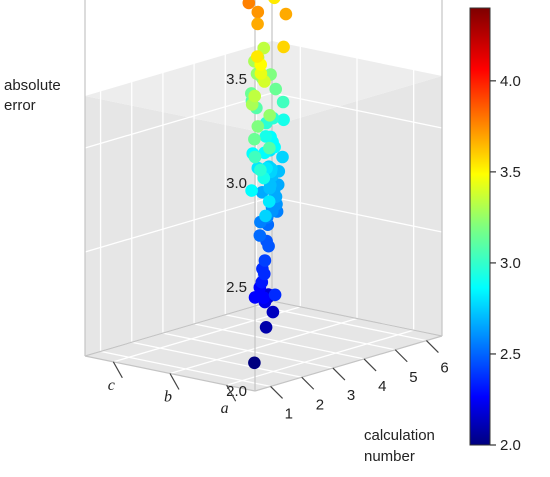  Describe the element at coordinates (413, 377) in the screenshot. I see `y-tick-label: 5` at that location.